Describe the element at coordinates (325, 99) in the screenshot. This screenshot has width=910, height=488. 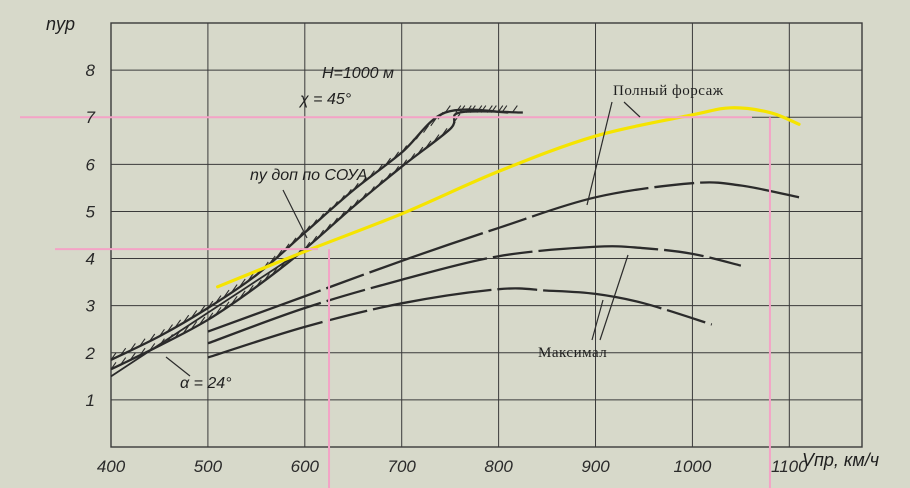
I see `sweep-annotation: χ = 45°` at that location.